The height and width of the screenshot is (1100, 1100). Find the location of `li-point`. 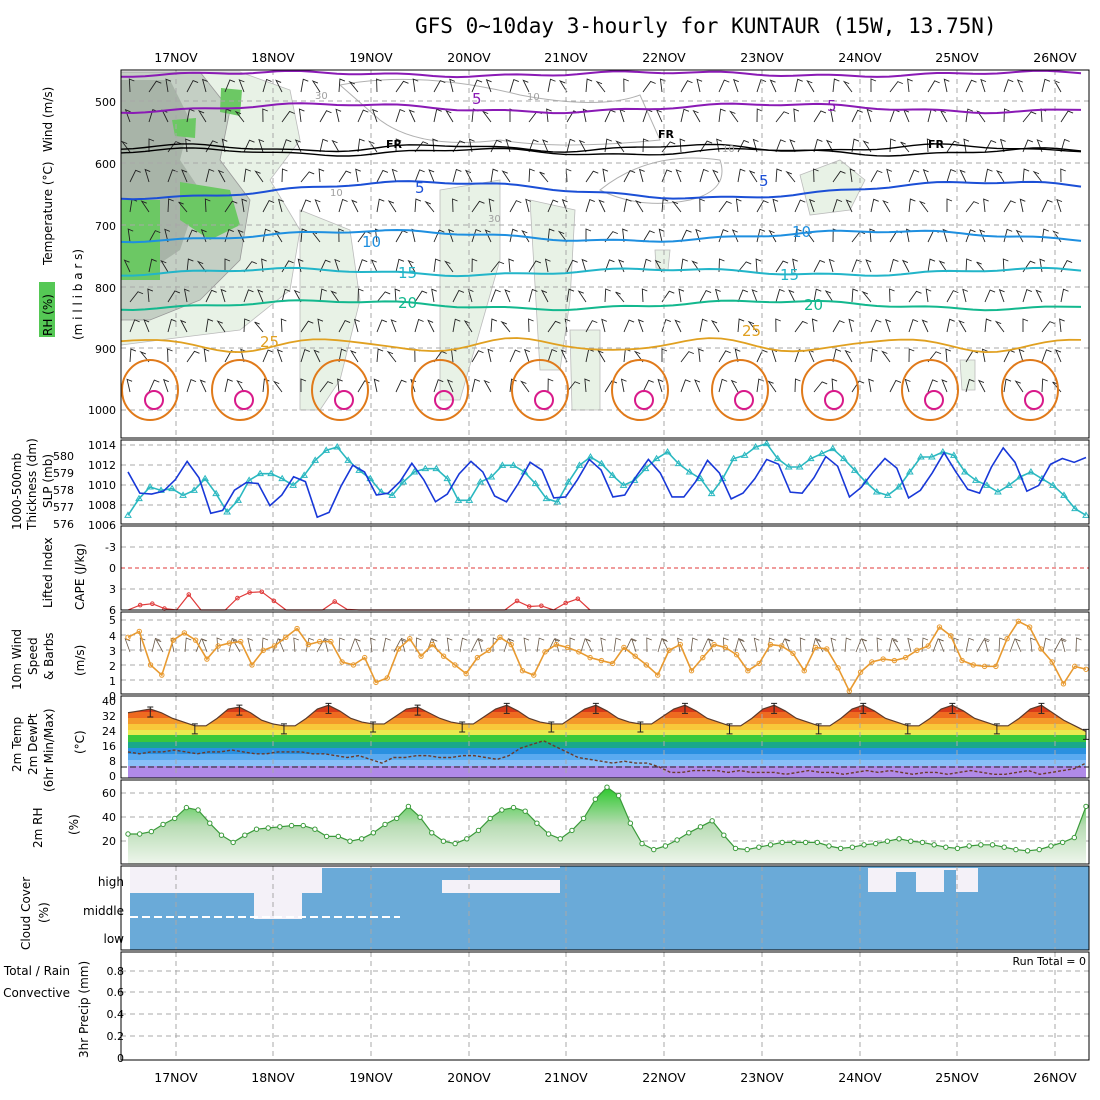

li-point is located at coordinates (140, 605).